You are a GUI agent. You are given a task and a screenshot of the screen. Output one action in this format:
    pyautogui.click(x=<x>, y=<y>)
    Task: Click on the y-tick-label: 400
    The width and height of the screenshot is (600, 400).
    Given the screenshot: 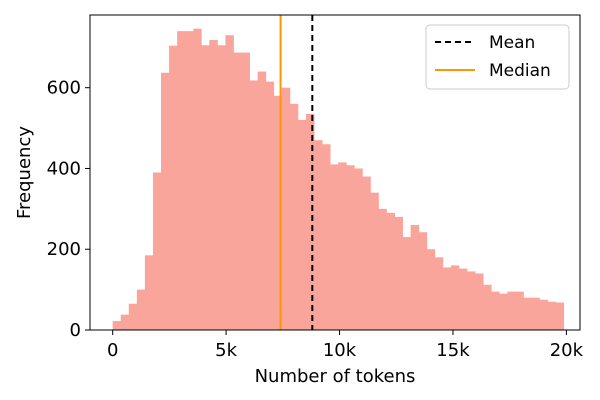 What is the action you would take?
    pyautogui.click(x=64, y=168)
    